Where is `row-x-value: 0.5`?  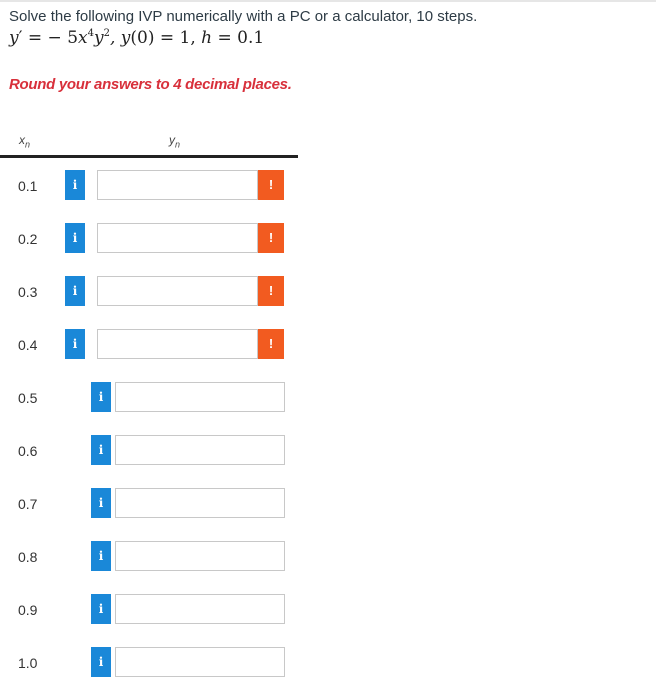 row-x-value: 0.5 is located at coordinates (28, 398).